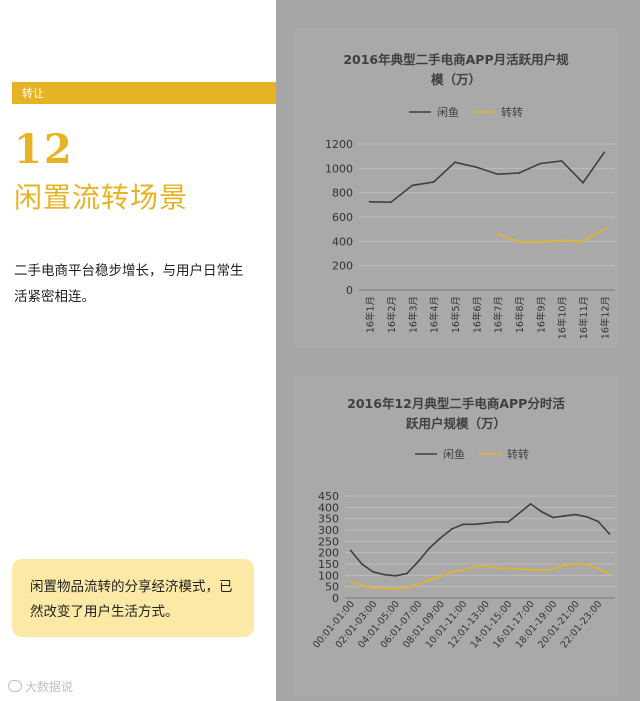 This screenshot has height=701, width=640. What do you see at coordinates (551, 235) in the screenshot?
I see `series-line-转转` at bounding box center [551, 235].